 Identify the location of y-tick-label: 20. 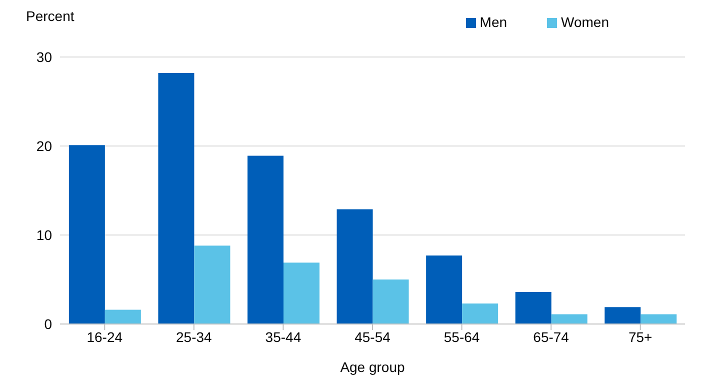
(44, 146).